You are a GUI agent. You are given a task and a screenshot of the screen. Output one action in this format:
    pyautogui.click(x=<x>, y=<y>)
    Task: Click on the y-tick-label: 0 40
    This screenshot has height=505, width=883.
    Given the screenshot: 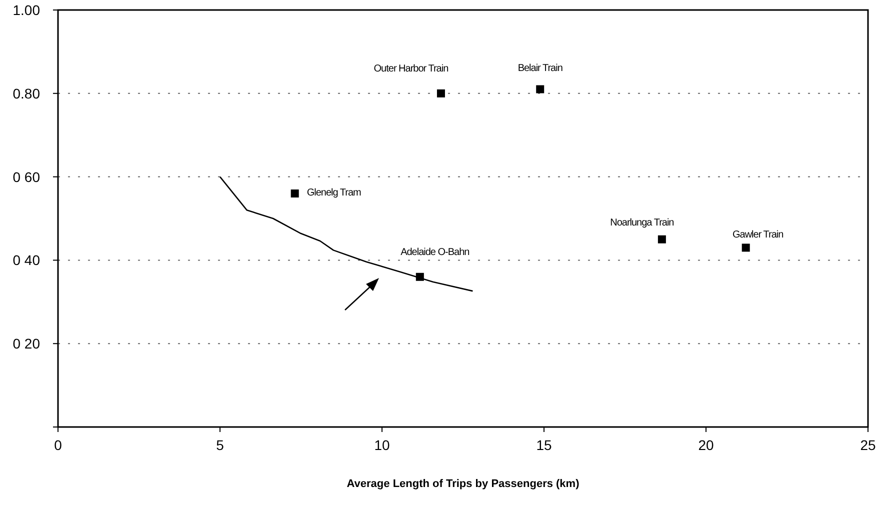 What is the action you would take?
    pyautogui.click(x=26, y=260)
    